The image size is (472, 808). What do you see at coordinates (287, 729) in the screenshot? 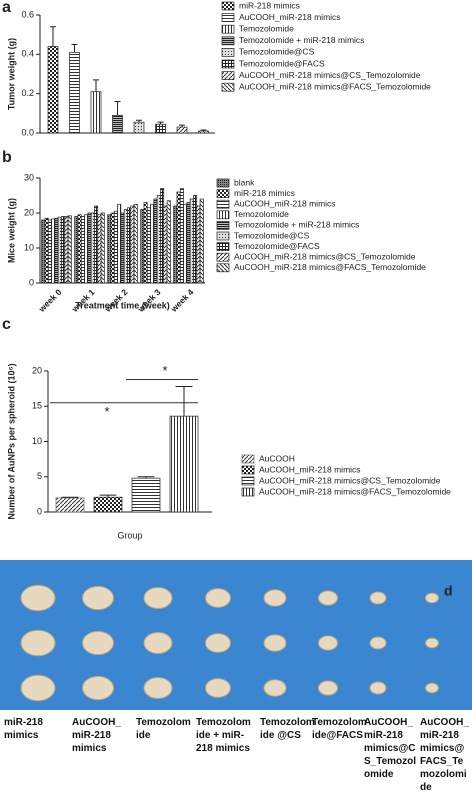
I see `column-label: Temozolomide @CS` at bounding box center [287, 729].